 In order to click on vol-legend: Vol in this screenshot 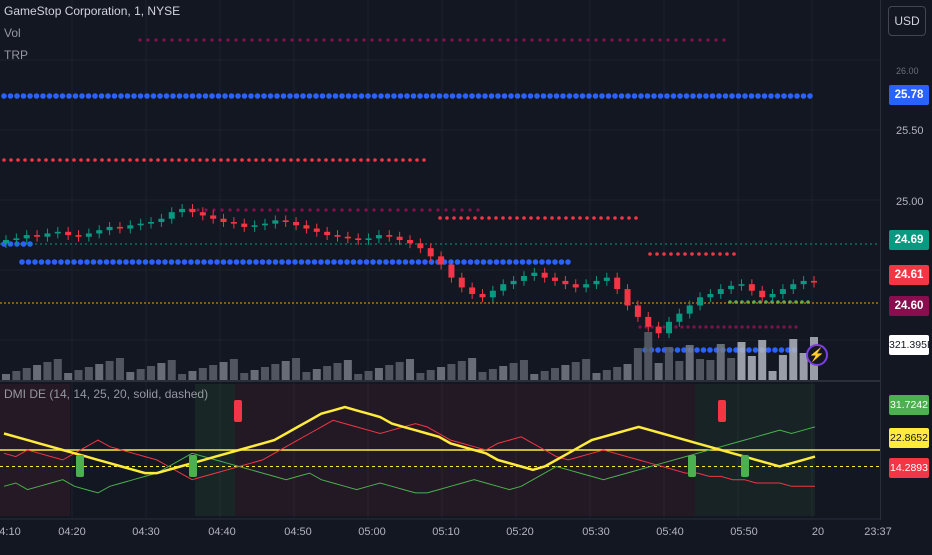, I will do `click(12, 33)`.